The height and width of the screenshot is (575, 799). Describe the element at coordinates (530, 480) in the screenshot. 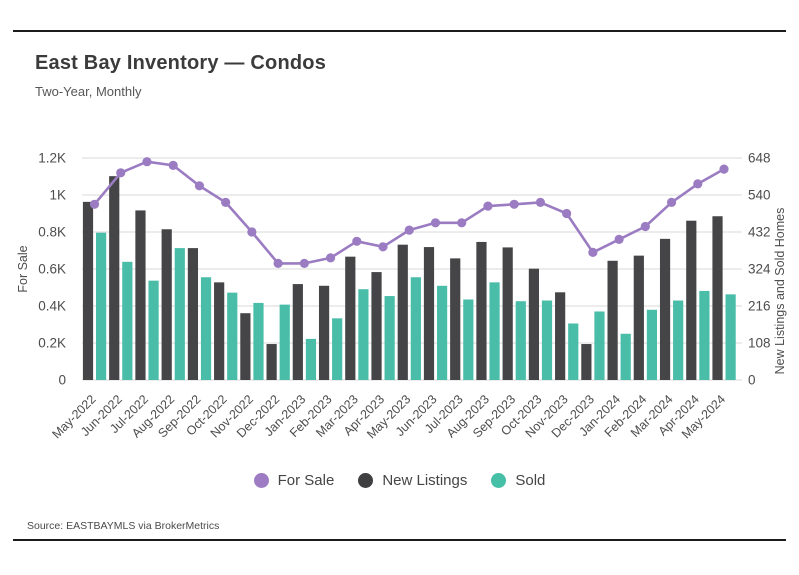

I see `legend-label: Sold` at that location.